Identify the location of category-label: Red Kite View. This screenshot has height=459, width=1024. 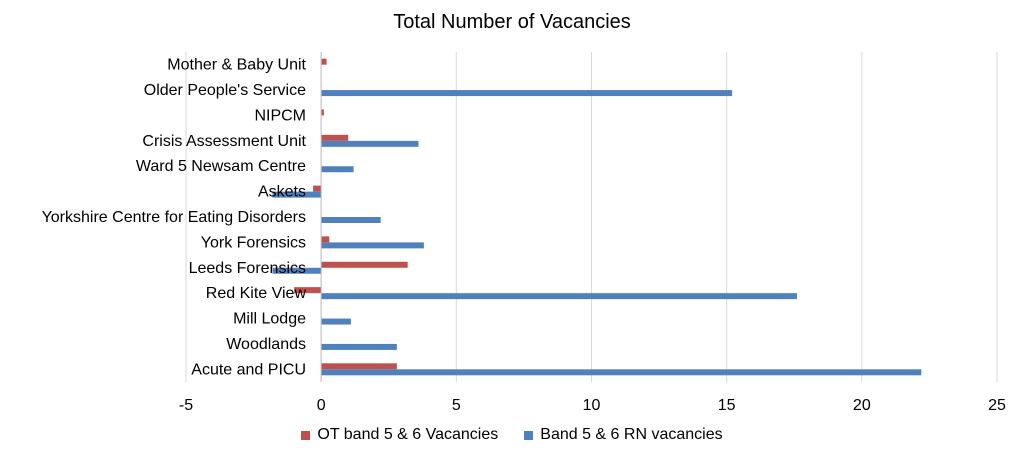
(256, 293).